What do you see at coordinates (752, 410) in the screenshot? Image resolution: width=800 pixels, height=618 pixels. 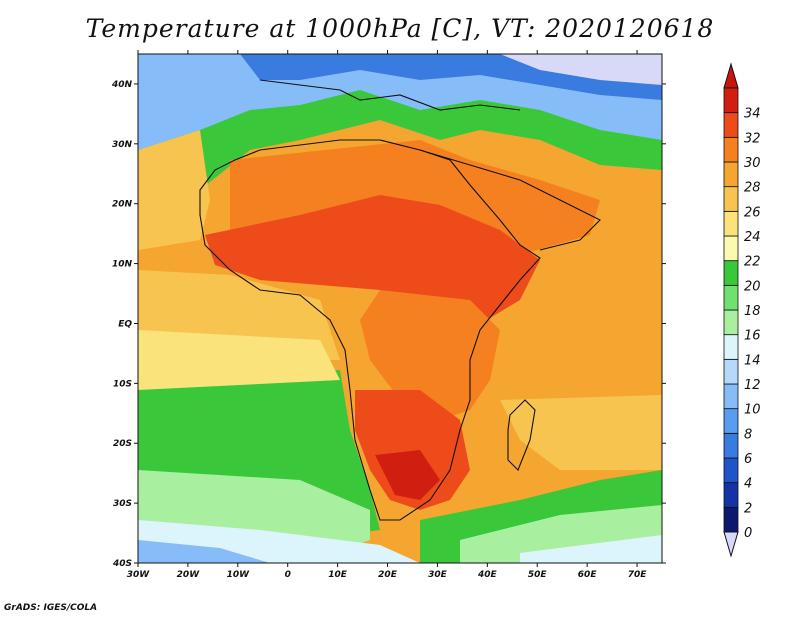 I see `colorbar-label: 10` at bounding box center [752, 410].